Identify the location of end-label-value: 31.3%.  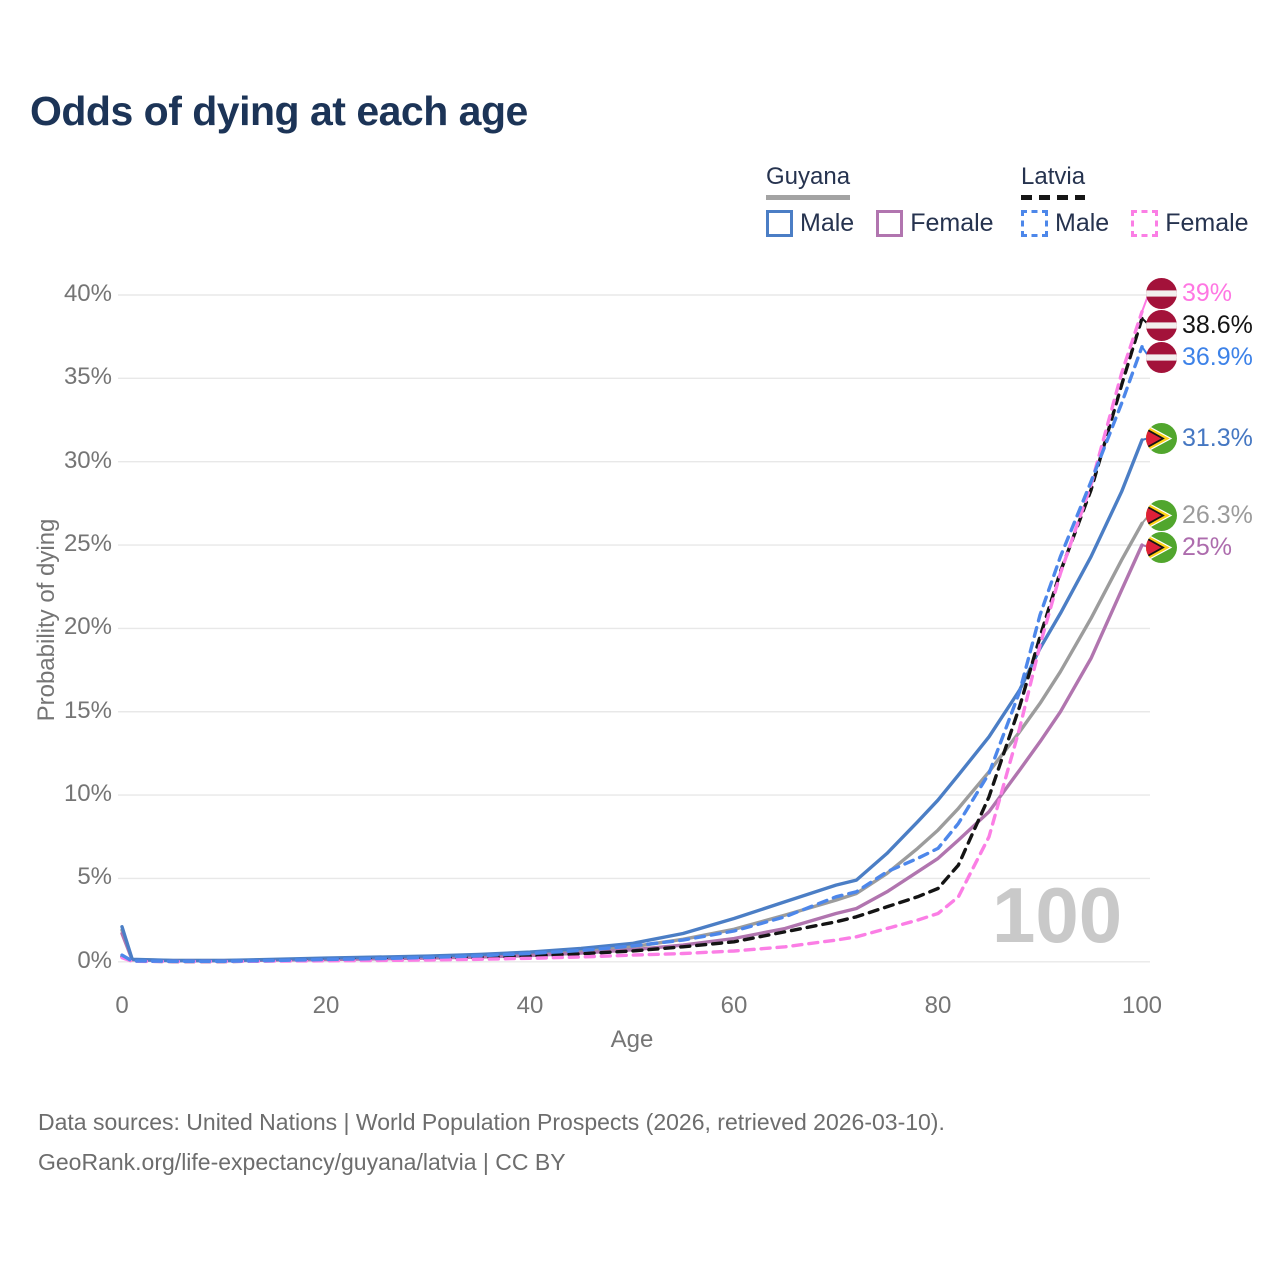
(1217, 437).